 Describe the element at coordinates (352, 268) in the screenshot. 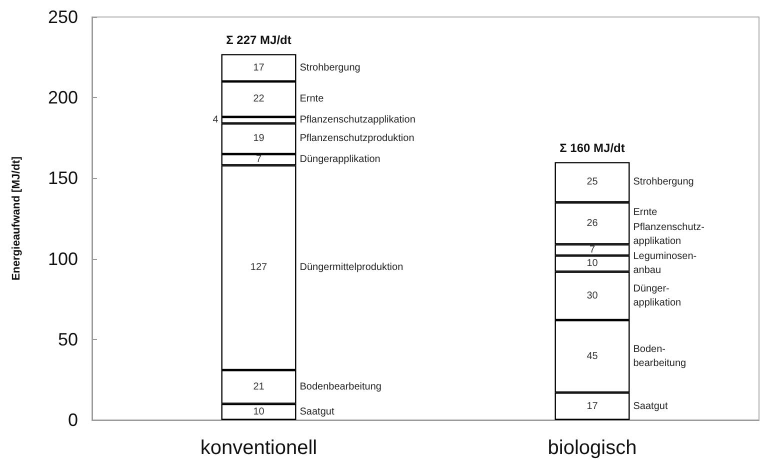

I see `annotation: Düngermittelproduktion` at that location.